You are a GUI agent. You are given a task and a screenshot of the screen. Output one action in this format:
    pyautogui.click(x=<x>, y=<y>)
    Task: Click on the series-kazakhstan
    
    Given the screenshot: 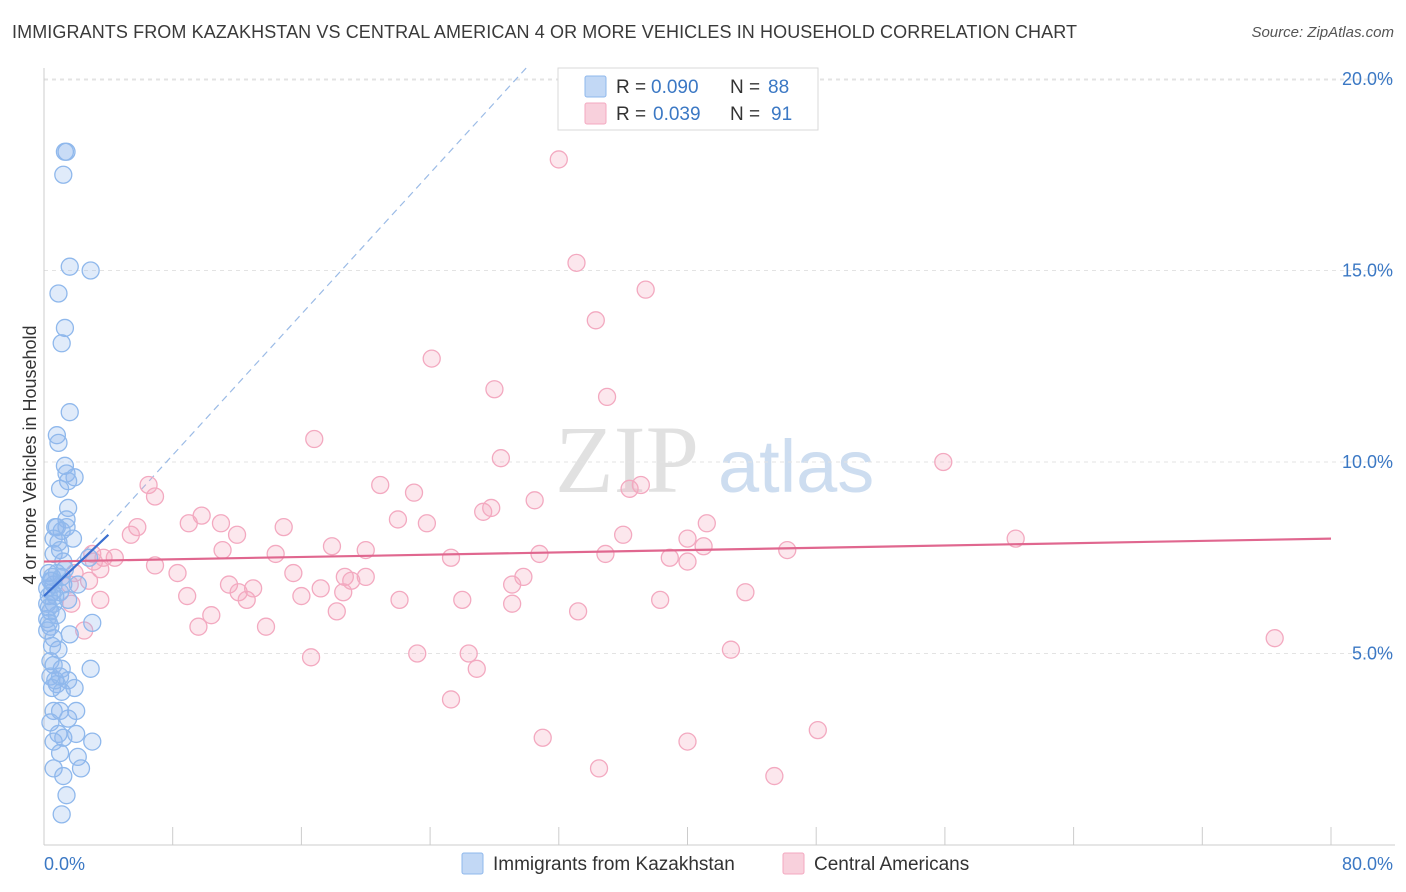 What is the action you would take?
    pyautogui.click(x=70, y=483)
    